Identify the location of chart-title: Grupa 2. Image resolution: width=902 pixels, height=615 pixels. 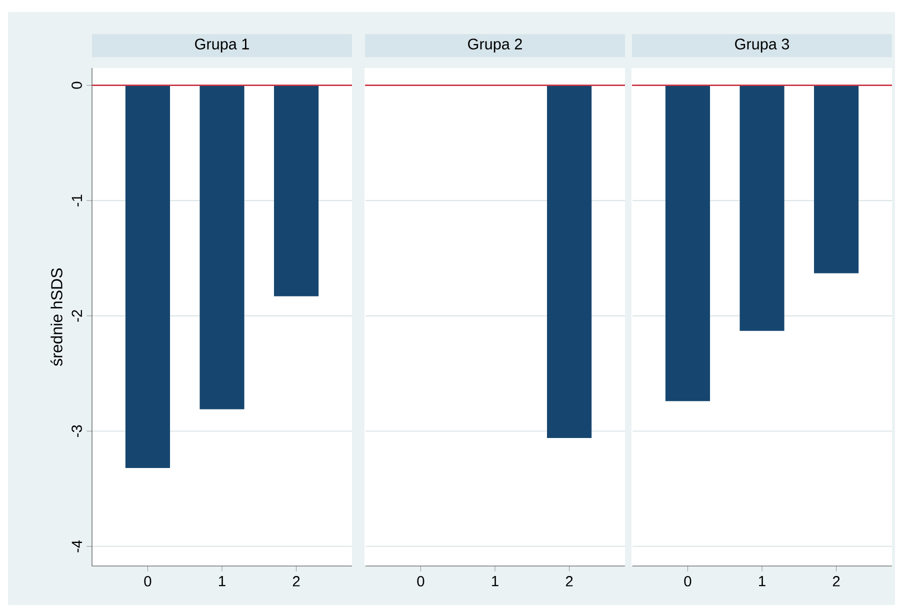
(495, 45).